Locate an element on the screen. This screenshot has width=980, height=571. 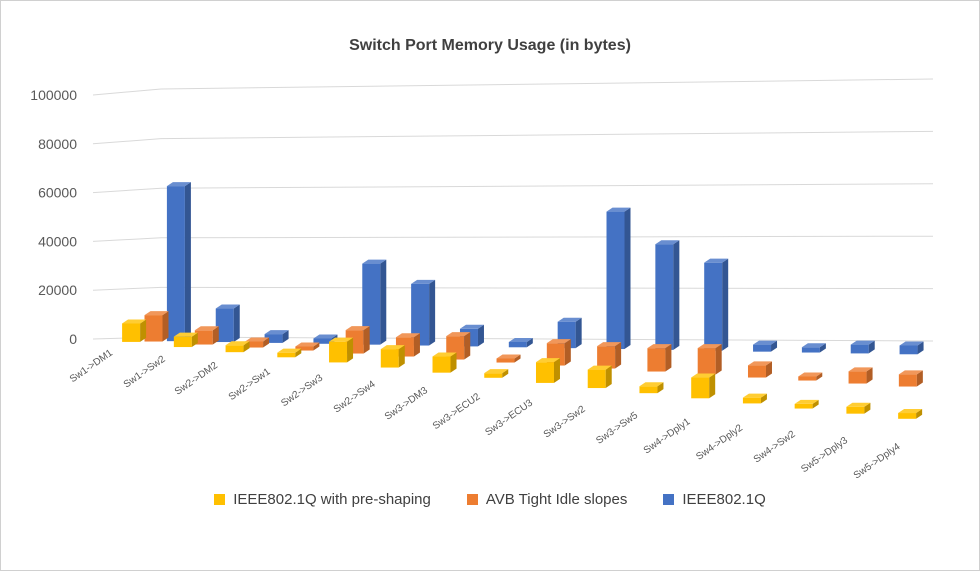
chart-title: Switch Port Memory Usage (in bytes) is located at coordinates (490, 45).